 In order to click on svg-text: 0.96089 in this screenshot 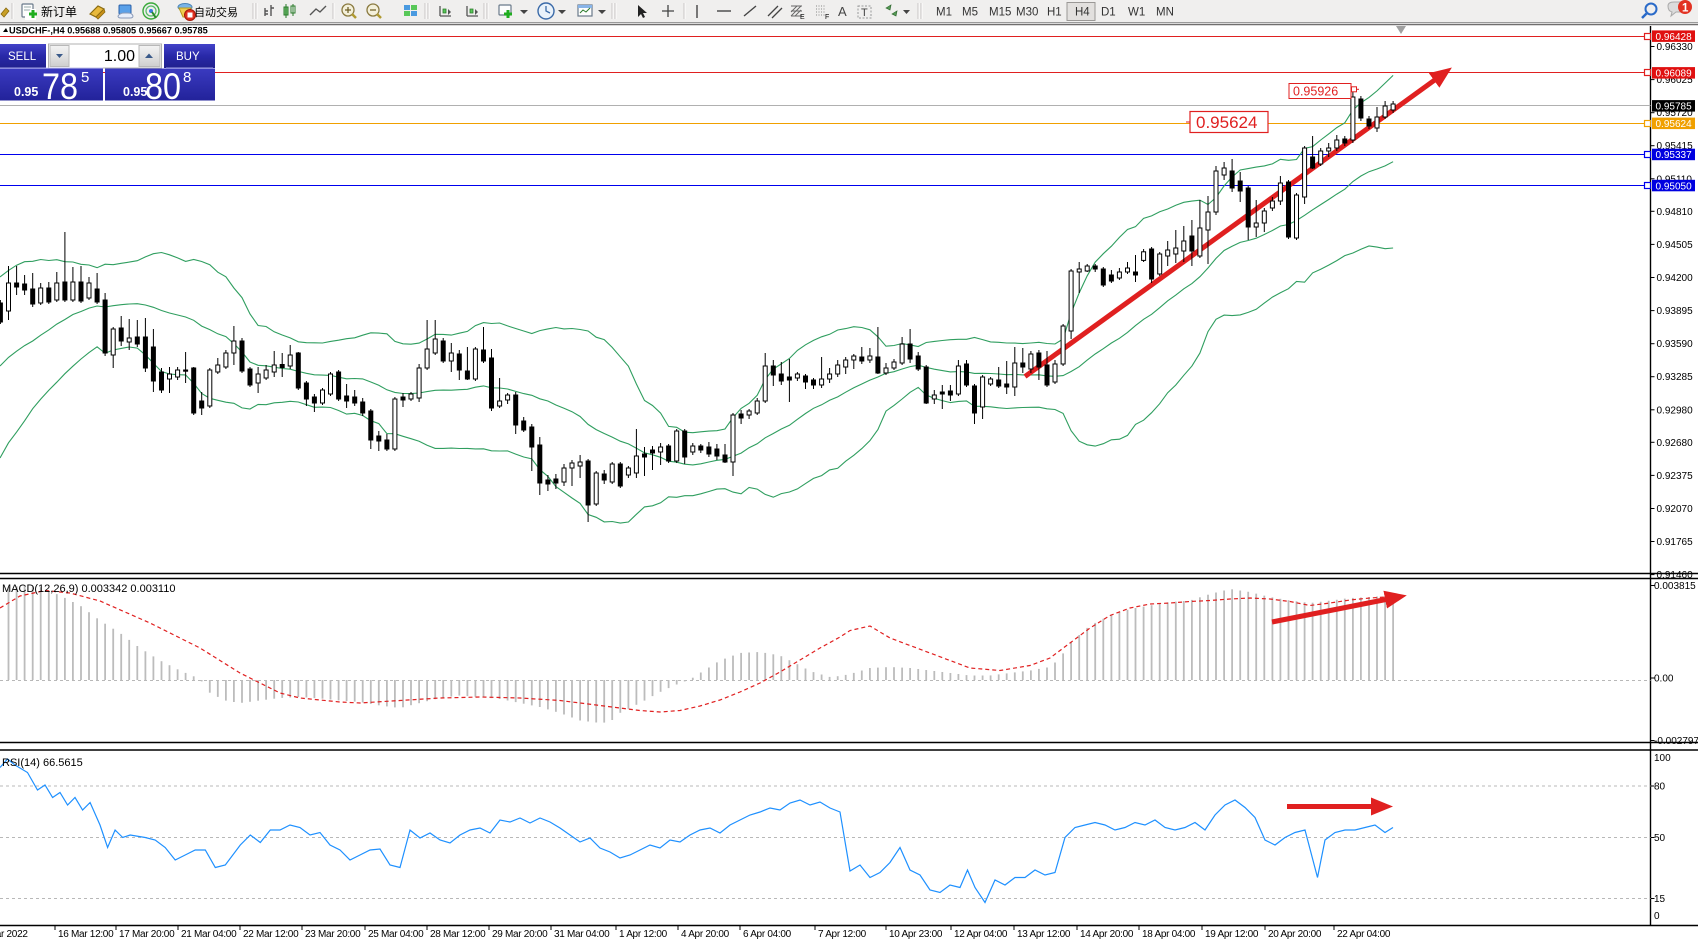, I will do `click(1674, 74)`.